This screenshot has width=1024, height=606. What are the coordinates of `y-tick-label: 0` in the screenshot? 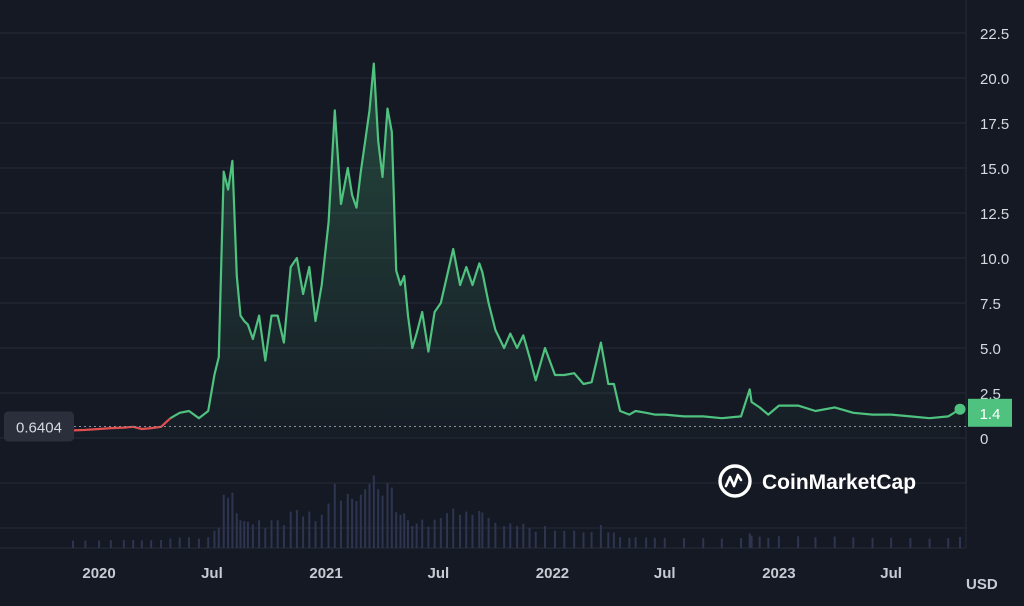 It's located at (984, 439).